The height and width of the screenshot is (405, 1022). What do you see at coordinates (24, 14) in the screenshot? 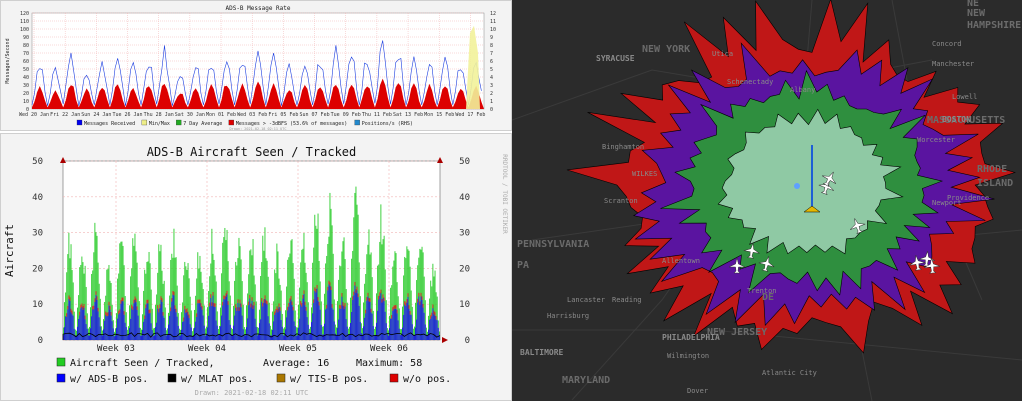
I see `y-tick-label: 120` at bounding box center [24, 14].